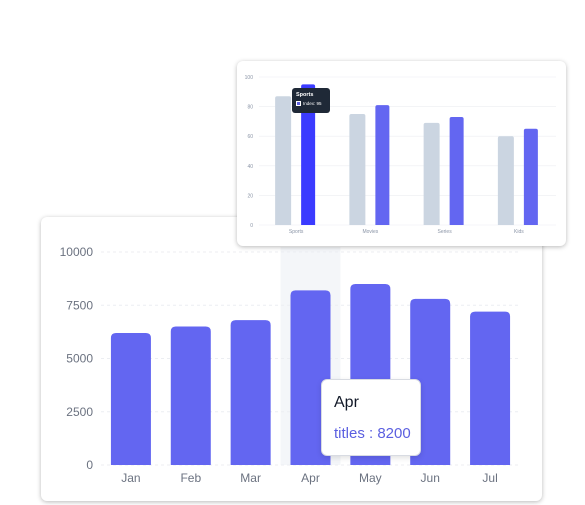 The width and height of the screenshot is (585, 505). What do you see at coordinates (250, 137) in the screenshot?
I see `y-tick-label: 60` at bounding box center [250, 137].